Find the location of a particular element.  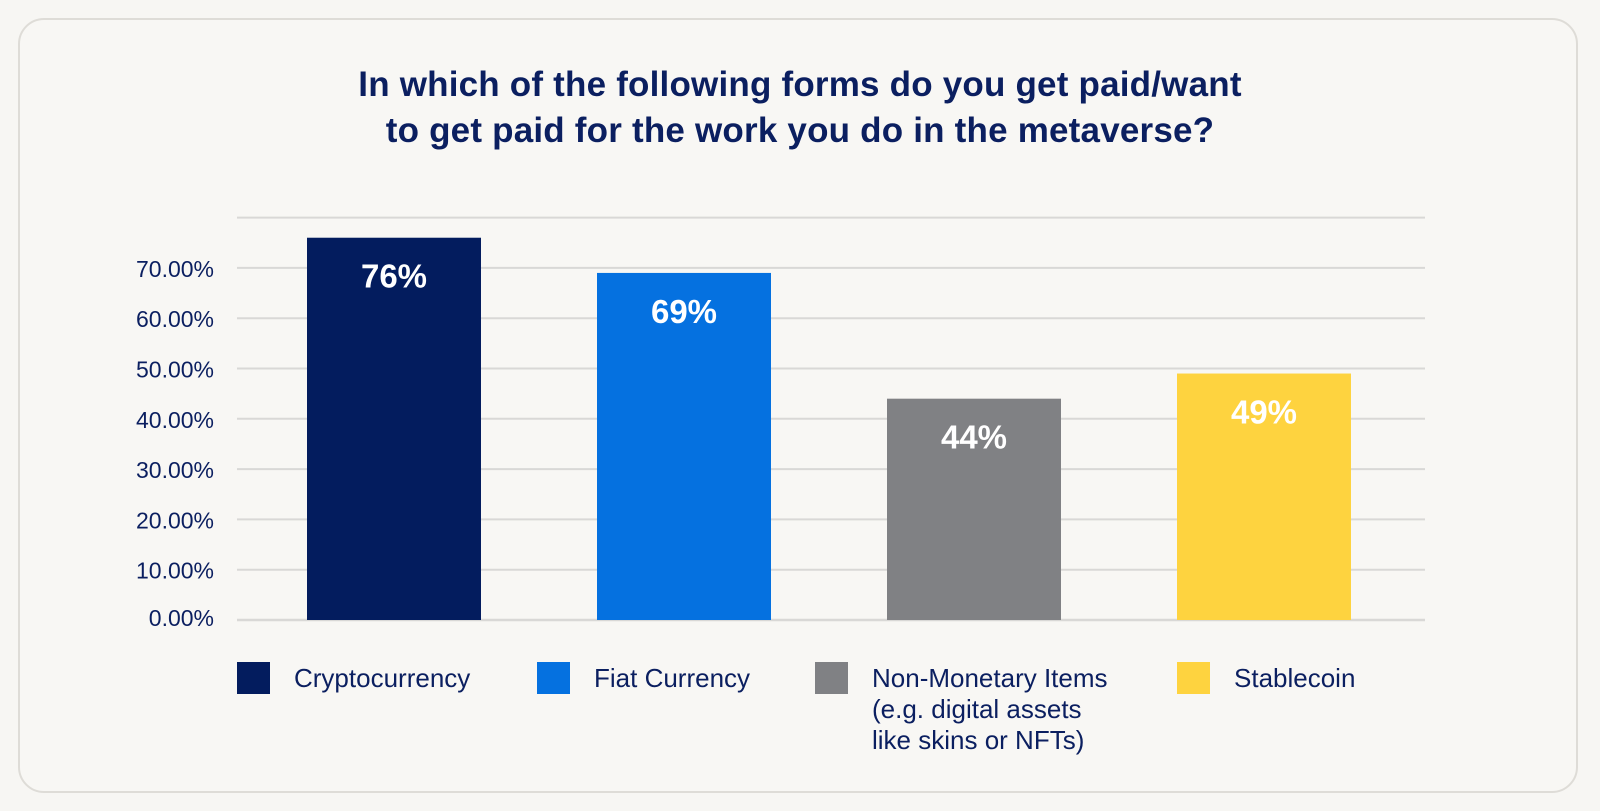

legend-item: Stablecoin is located at coordinates (1266, 678).